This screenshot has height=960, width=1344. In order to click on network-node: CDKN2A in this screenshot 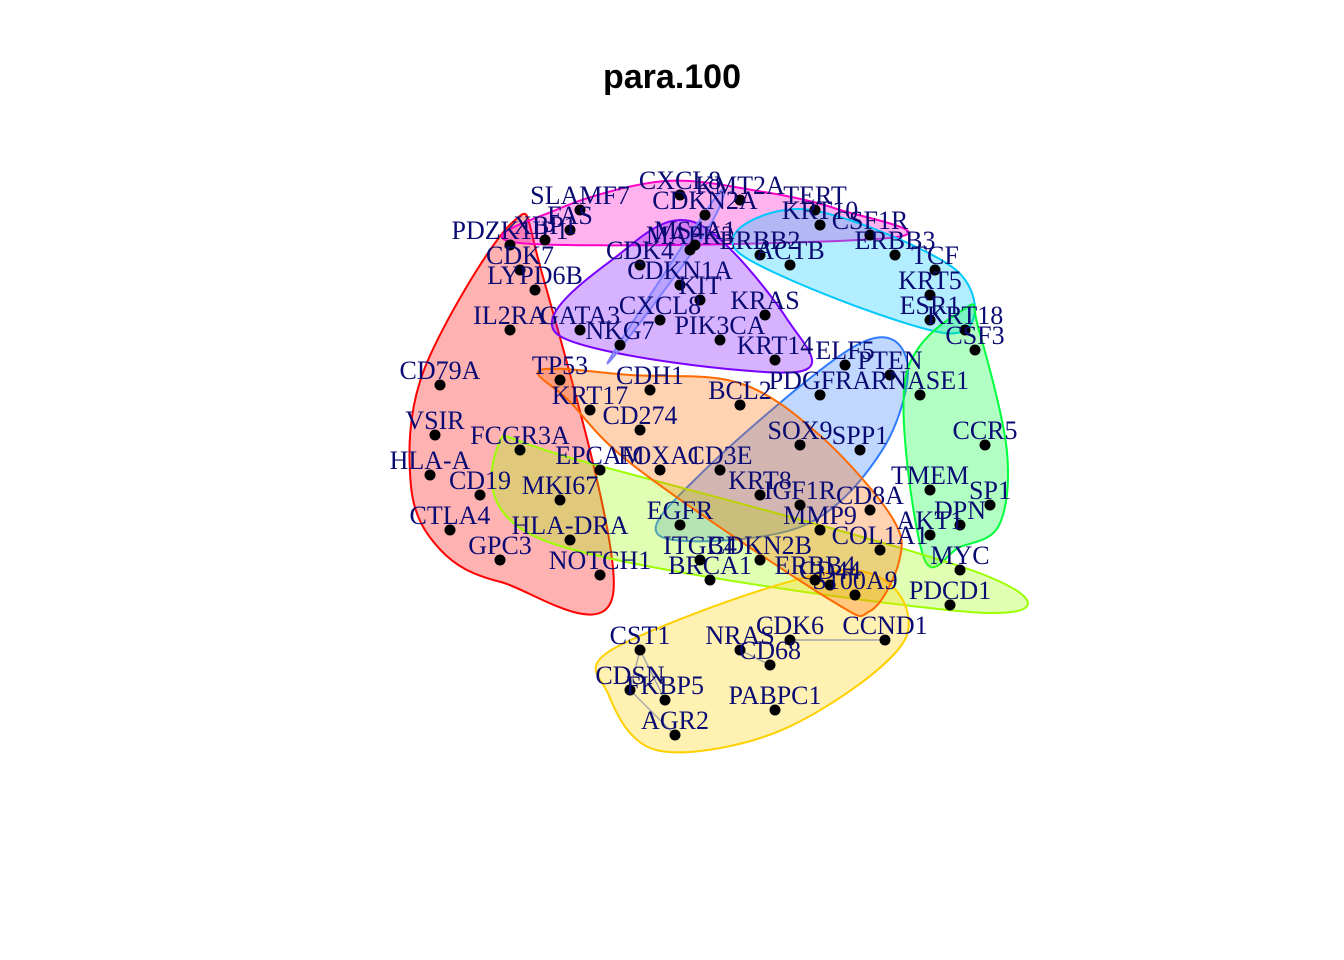, I will do `click(705, 203)`.